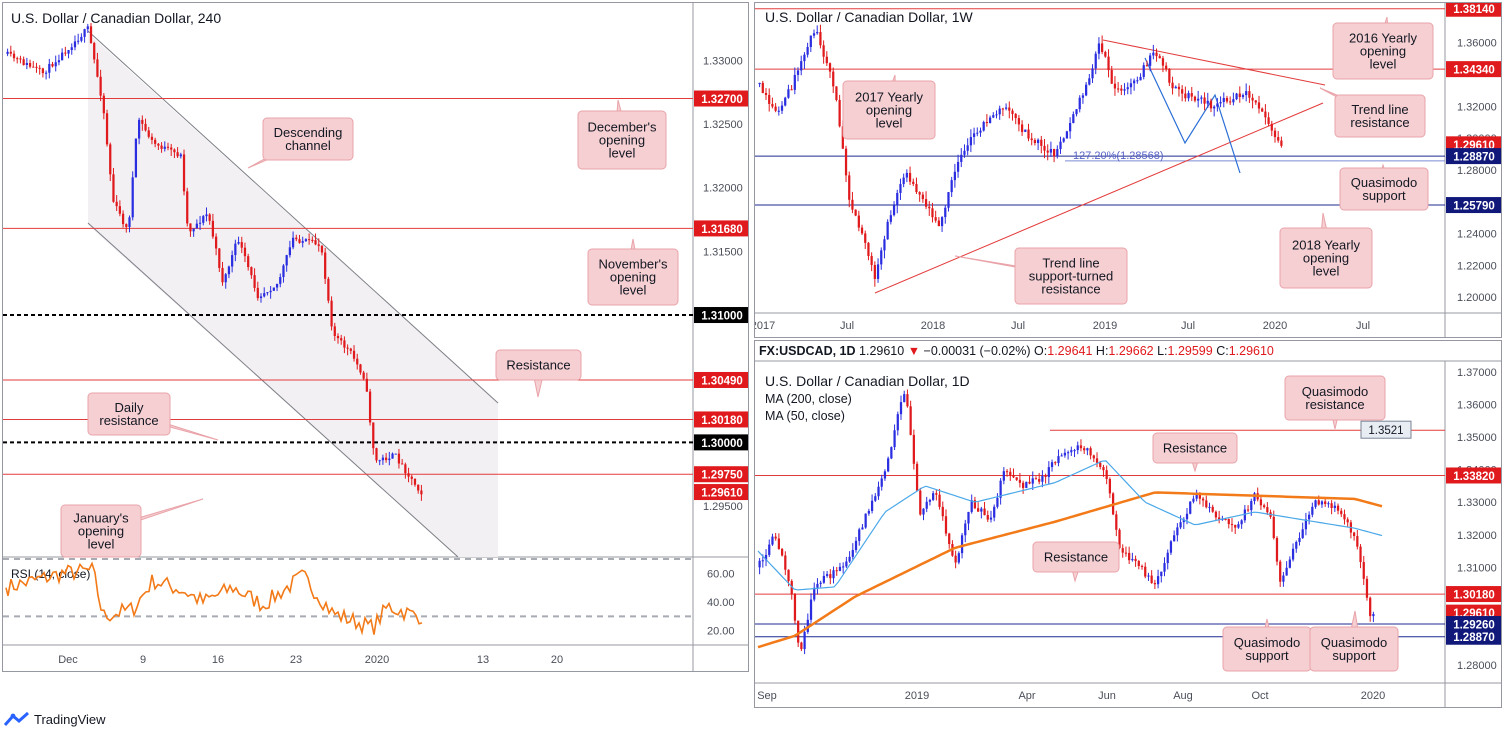 The width and height of the screenshot is (1507, 732). I want to click on indicator-label: MA (200, close), so click(808, 399).